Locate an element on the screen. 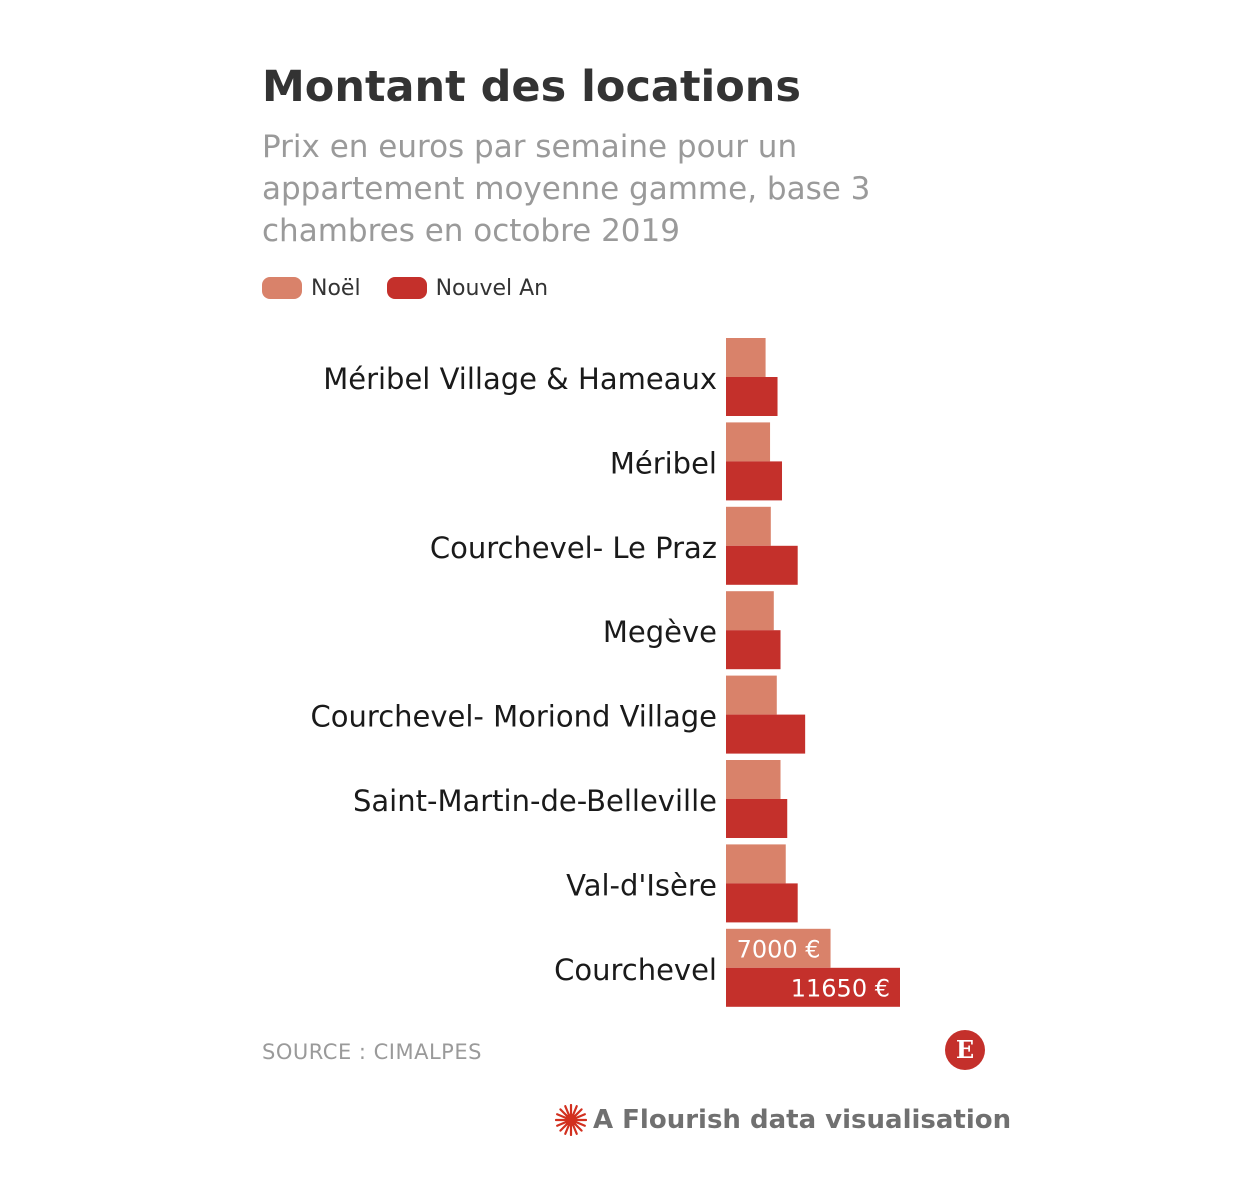 Image resolution: width=1259 pixels, height=1190 pixels. bar-noel-megeve is located at coordinates (750, 611).